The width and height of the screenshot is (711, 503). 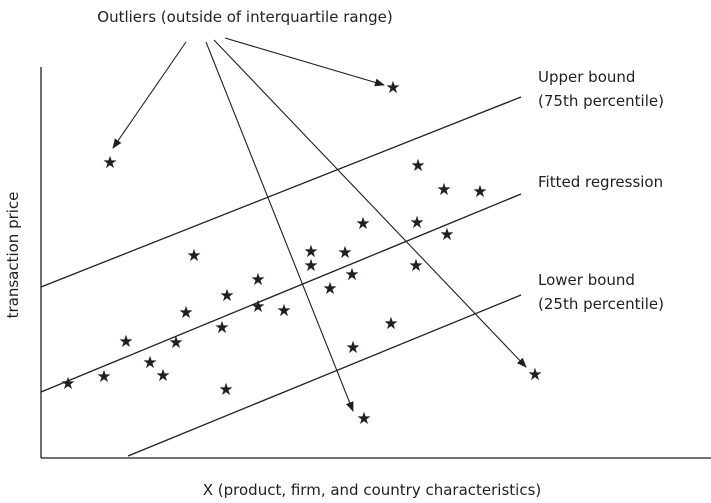 What do you see at coordinates (601, 304) in the screenshot?
I see `lower-bound-label-line2: (25th percentile)` at bounding box center [601, 304].